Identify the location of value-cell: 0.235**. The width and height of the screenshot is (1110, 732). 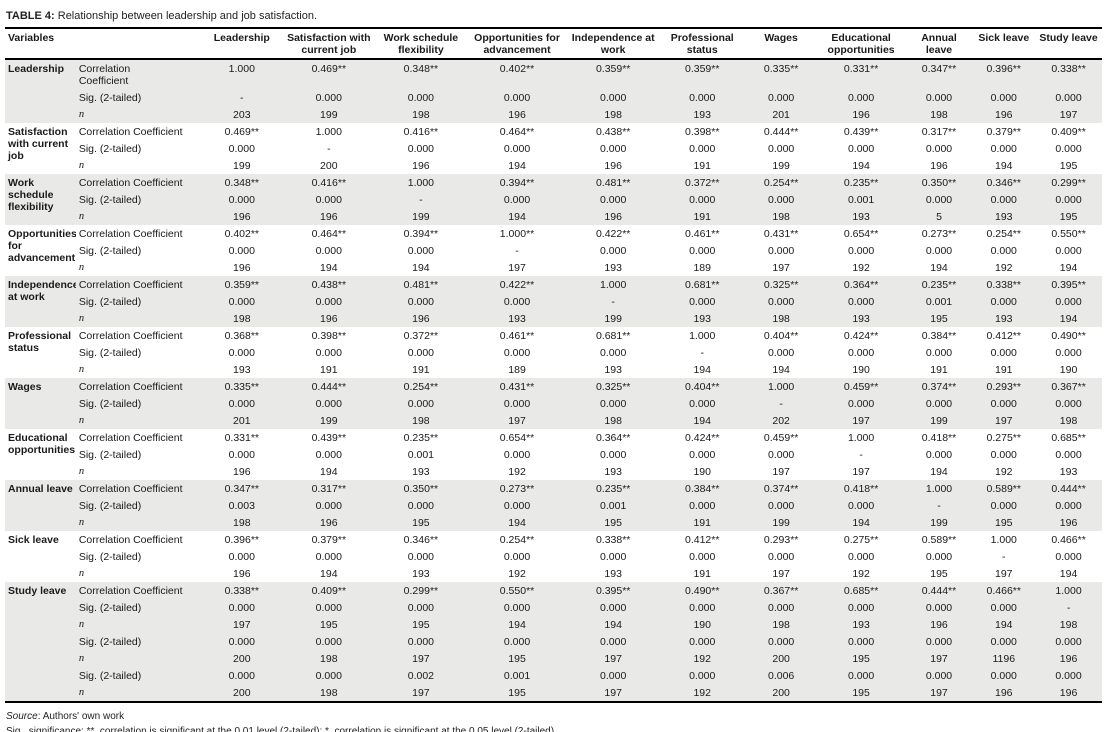
(421, 437).